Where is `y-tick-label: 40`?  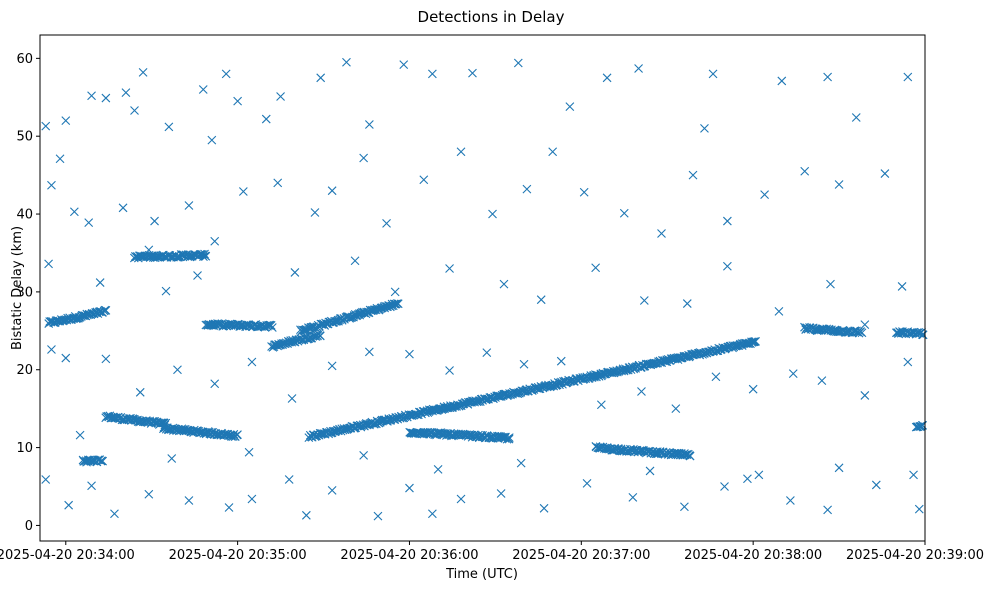
y-tick-label: 40 is located at coordinates (24, 215).